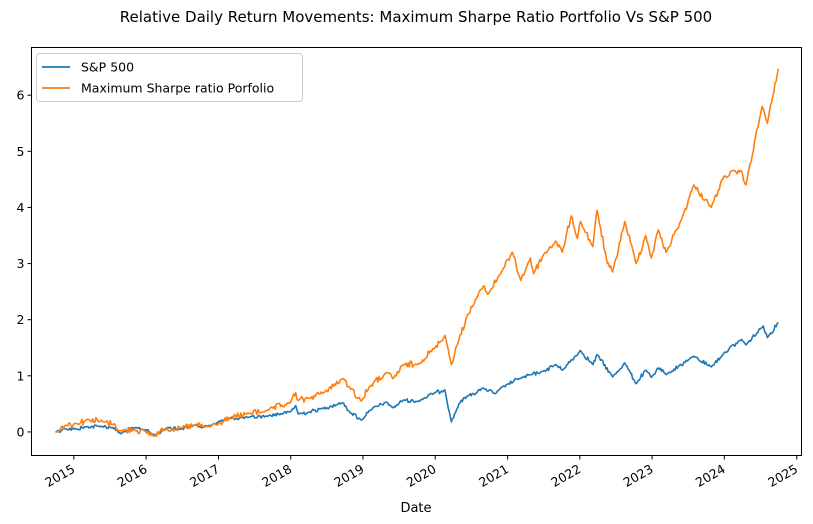 The height and width of the screenshot is (524, 813). Describe the element at coordinates (21, 263) in the screenshot. I see `y-tick-label: 3` at that location.